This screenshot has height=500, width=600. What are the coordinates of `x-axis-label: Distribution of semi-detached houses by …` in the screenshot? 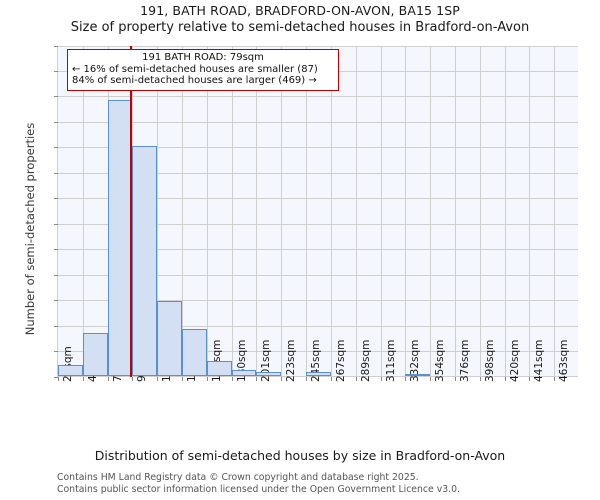 It's located at (300, 455).